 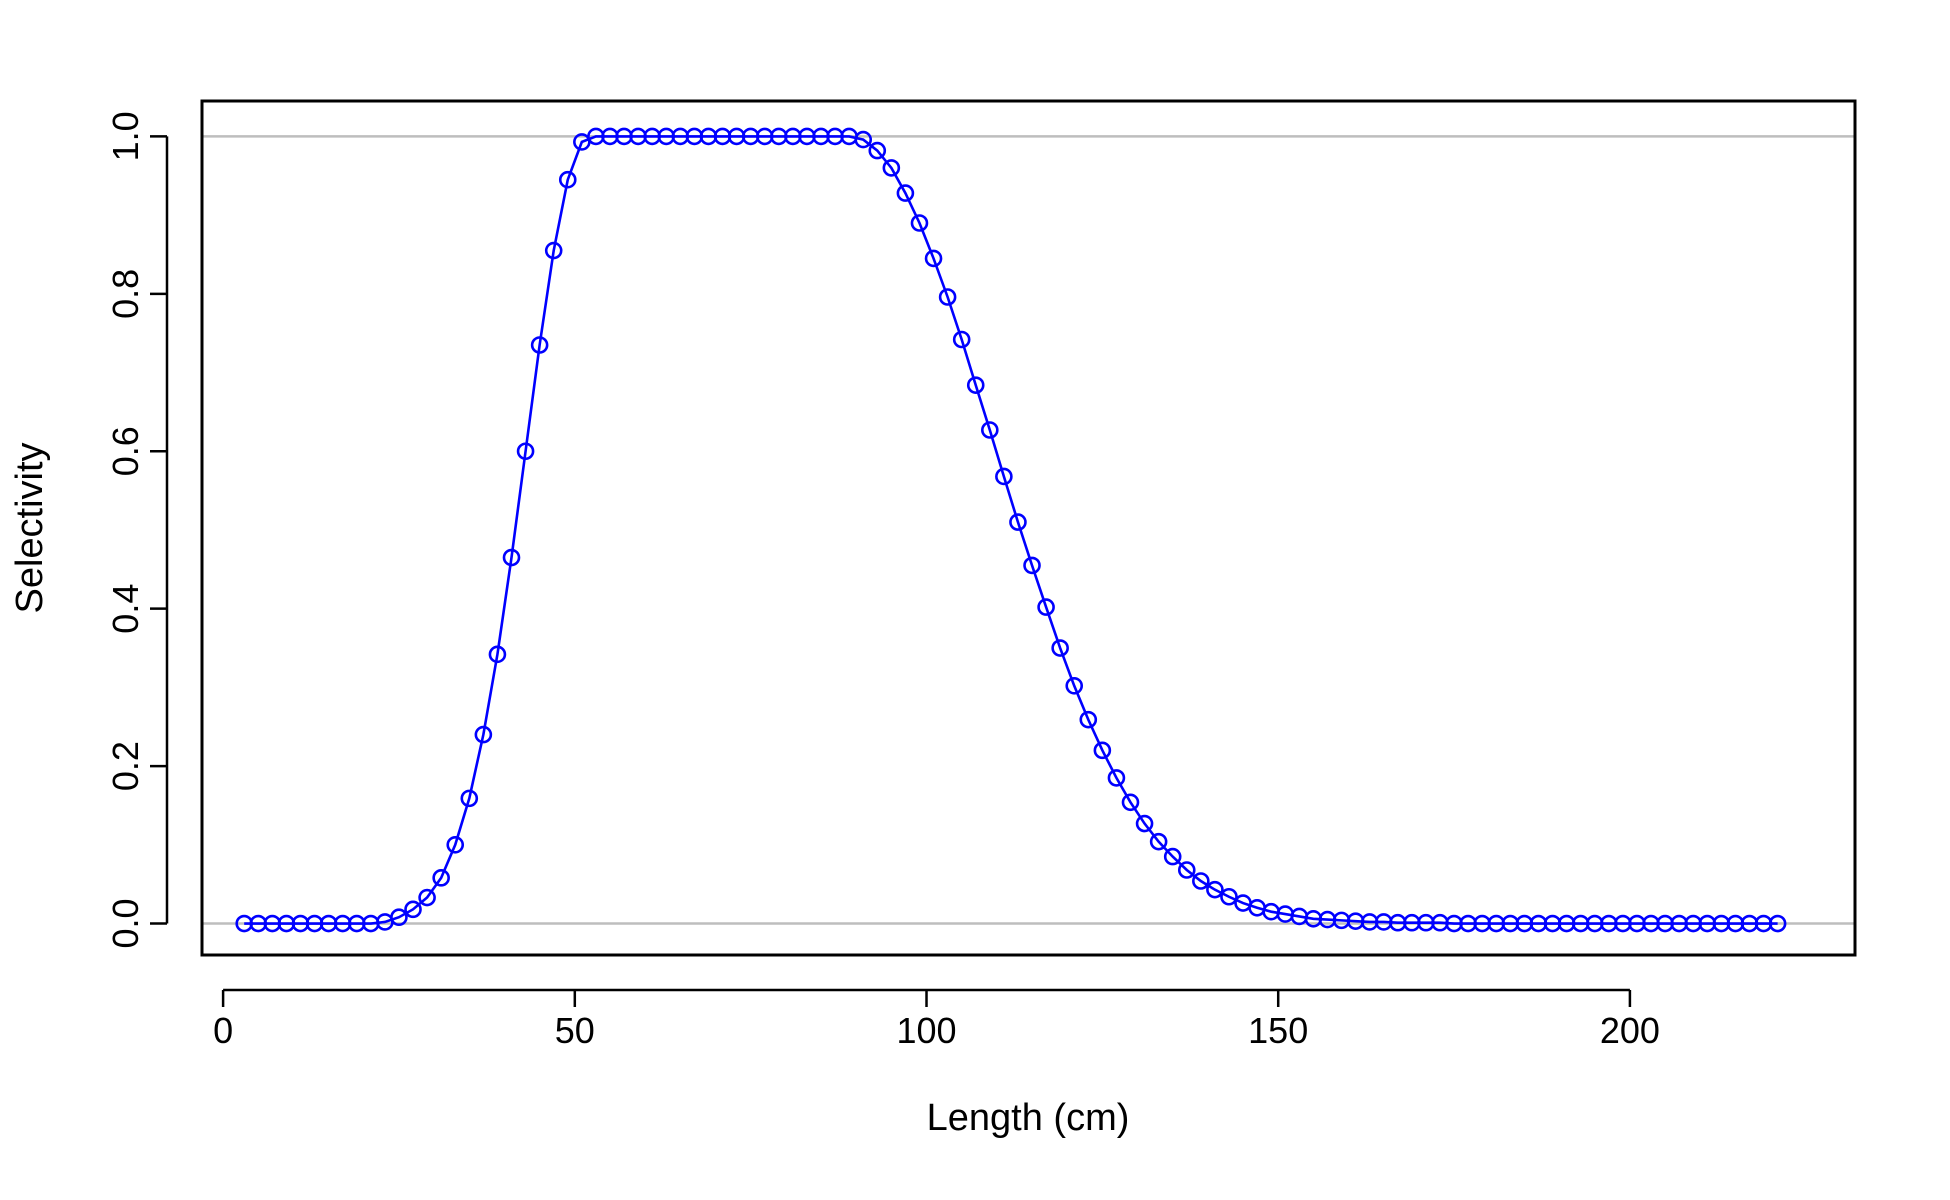 What do you see at coordinates (125, 294) in the screenshot?
I see `y-tick-label: 0.8` at bounding box center [125, 294].